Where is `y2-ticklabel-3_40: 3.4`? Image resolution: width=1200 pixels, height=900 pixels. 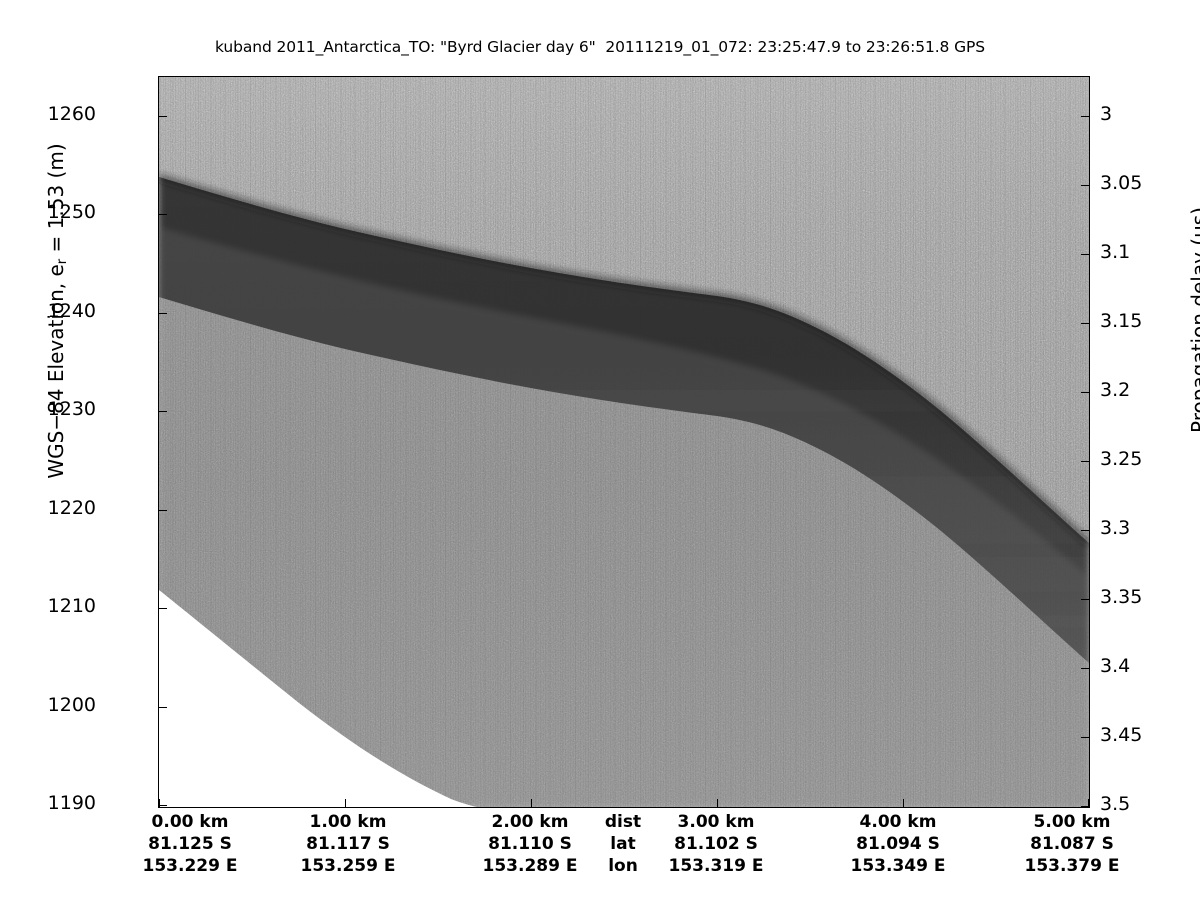
y2-ticklabel-3_40: 3.4 is located at coordinates (1115, 666).